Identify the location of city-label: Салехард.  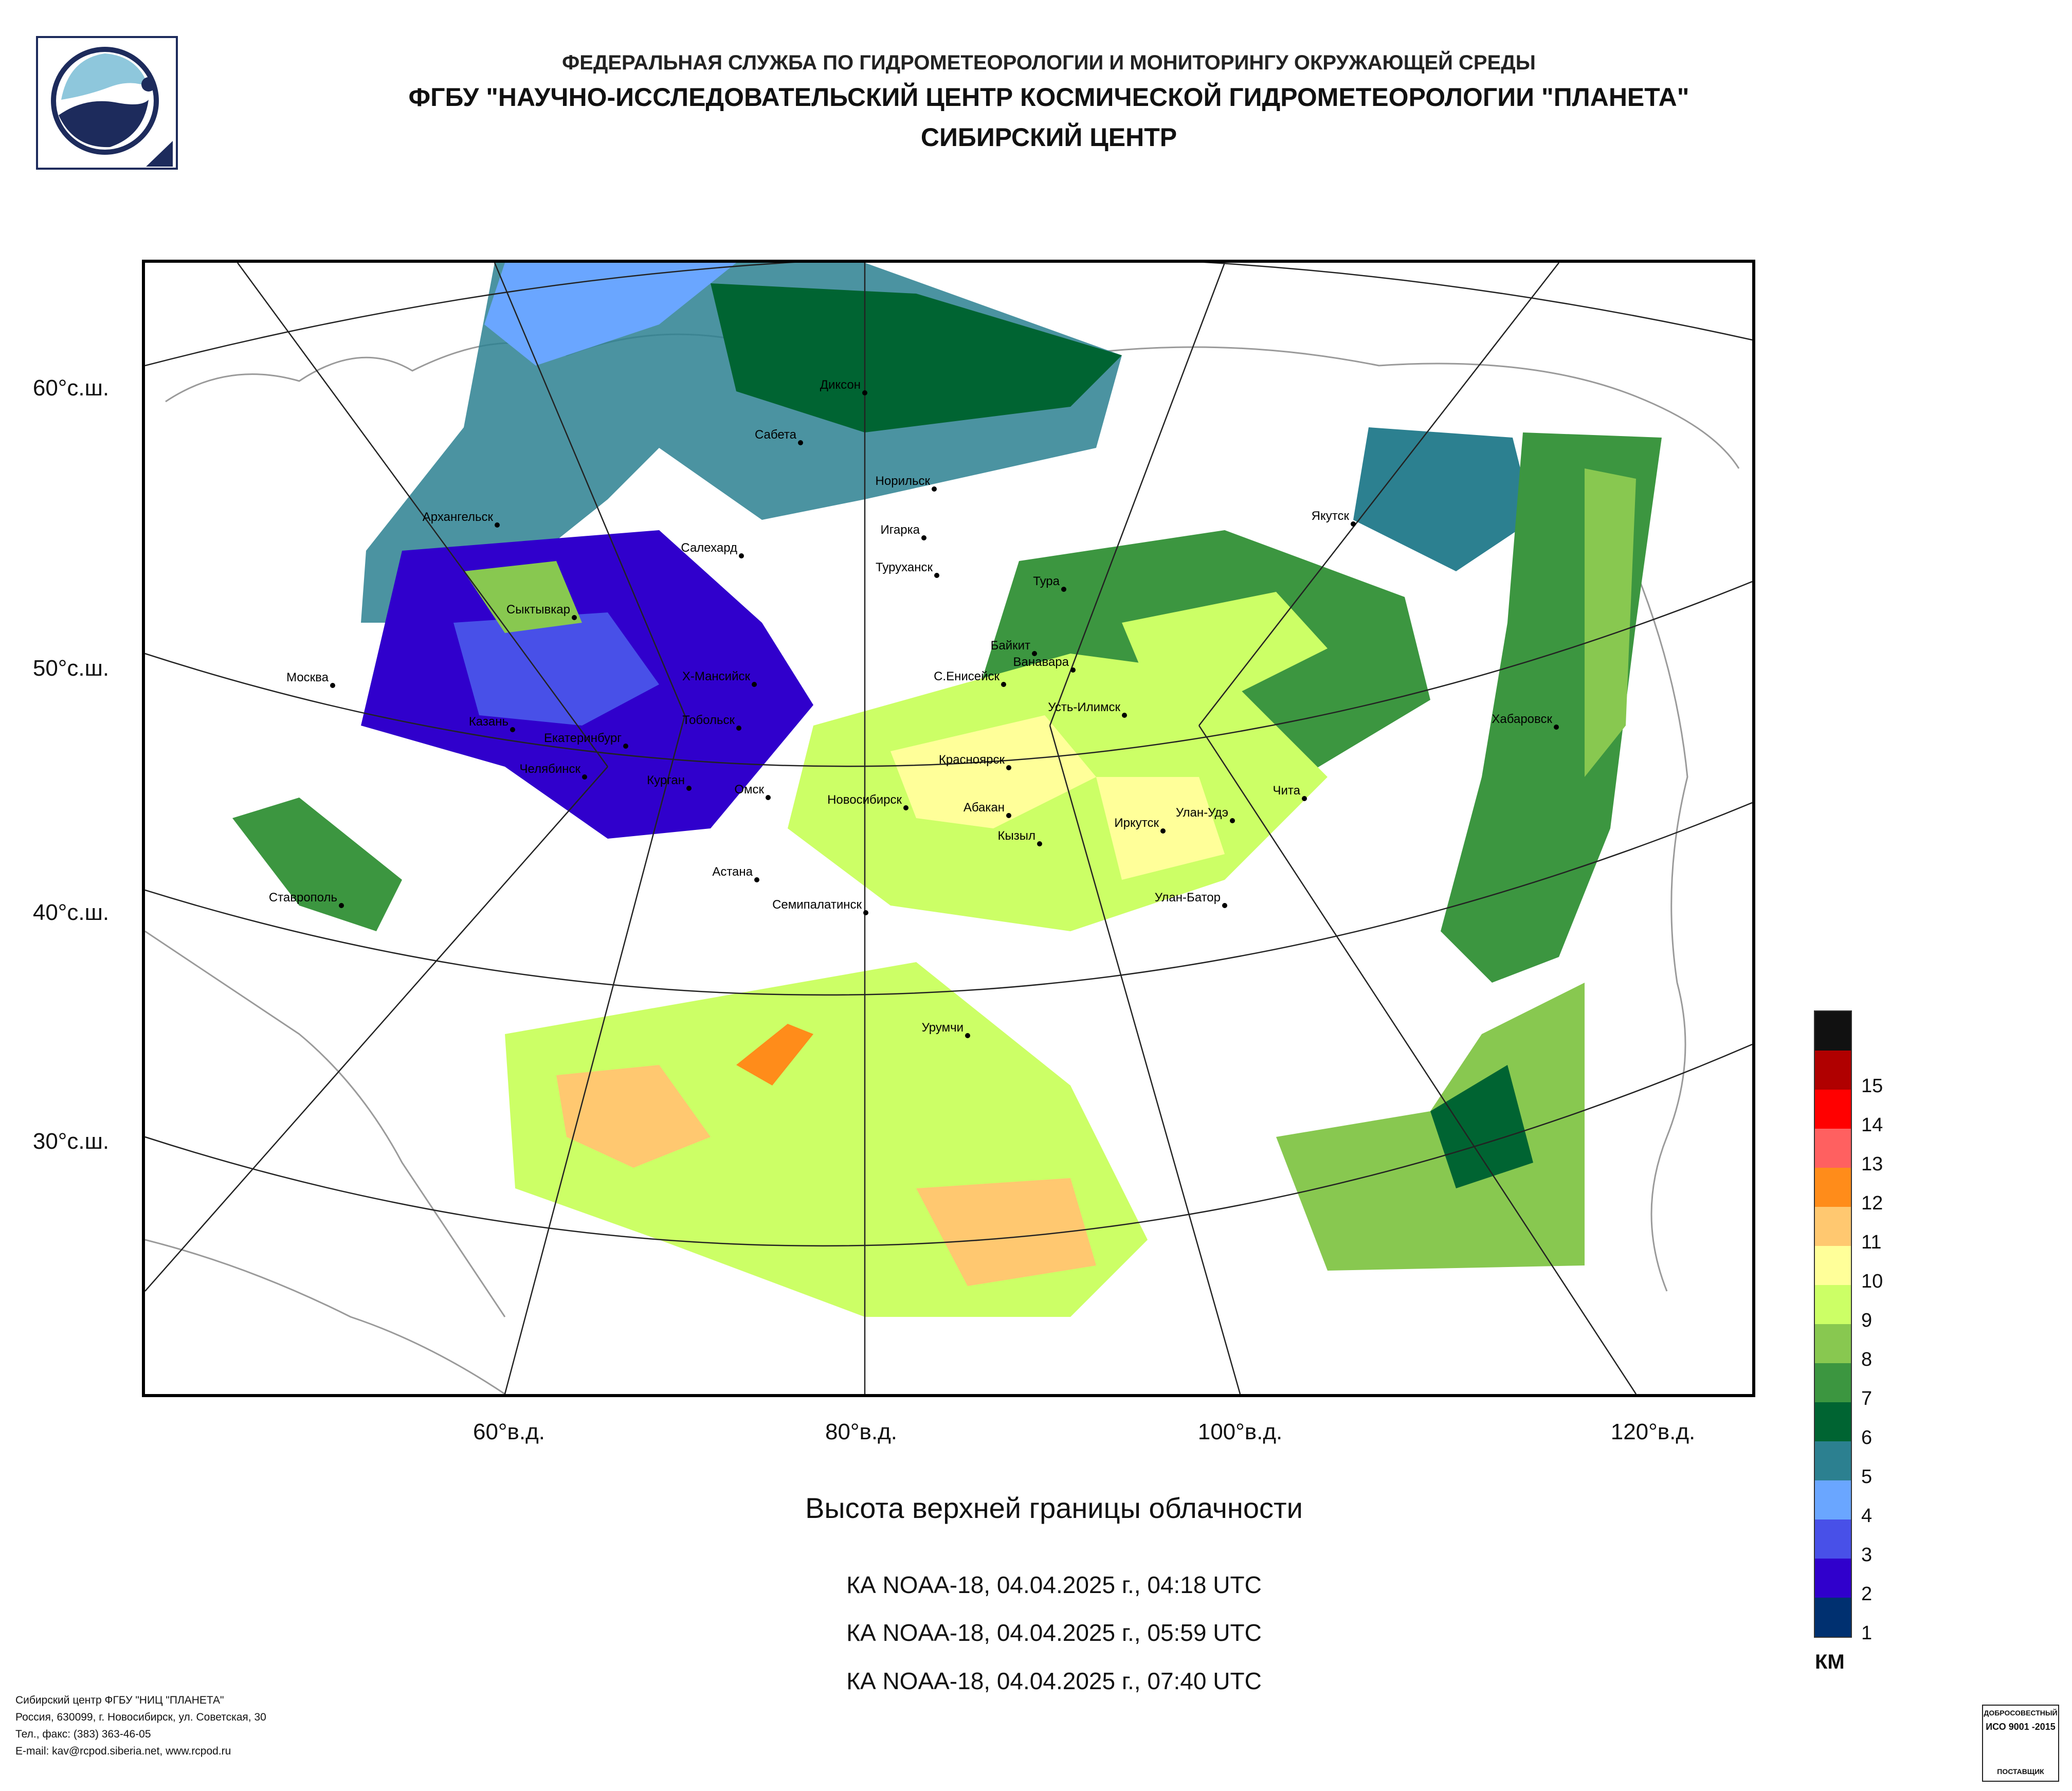
(709, 548).